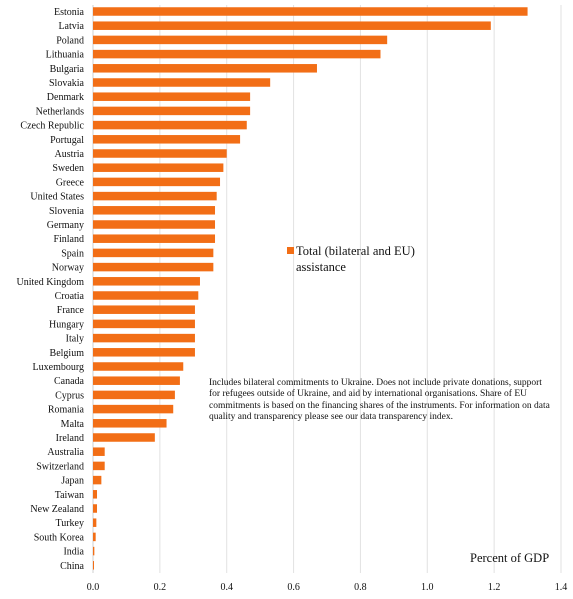  What do you see at coordinates (66, 324) in the screenshot?
I see `category-label: Hungary` at bounding box center [66, 324].